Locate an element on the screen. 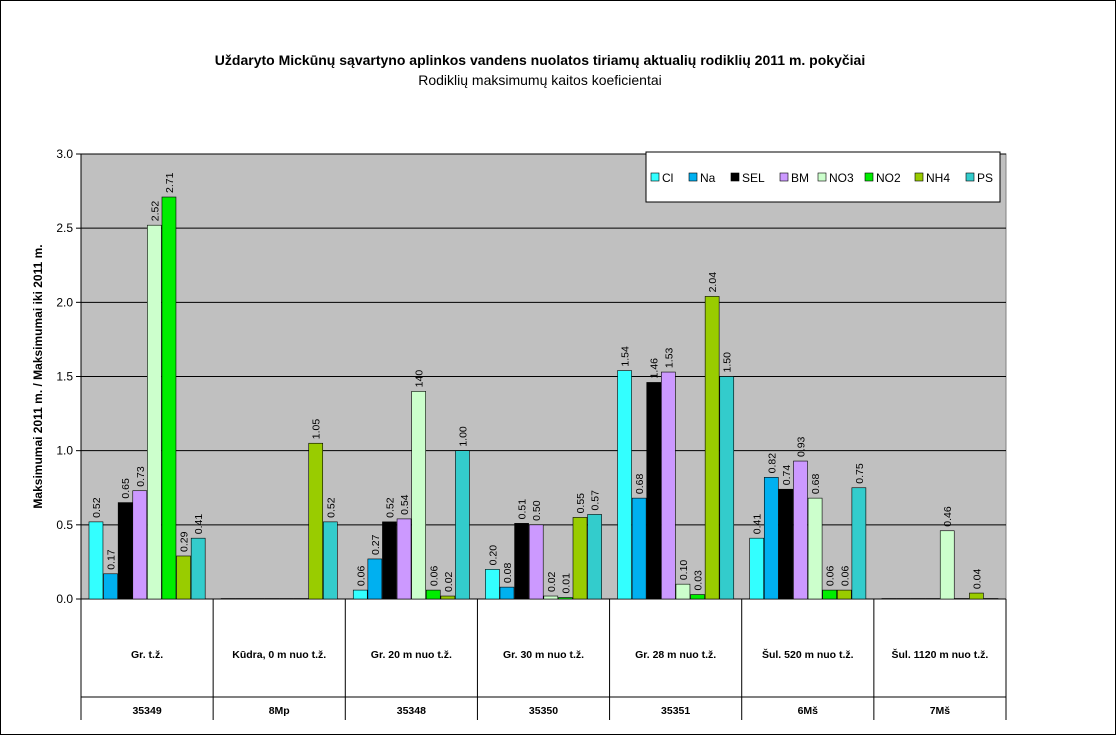  legend-label-sel: SEL is located at coordinates (753, 178).